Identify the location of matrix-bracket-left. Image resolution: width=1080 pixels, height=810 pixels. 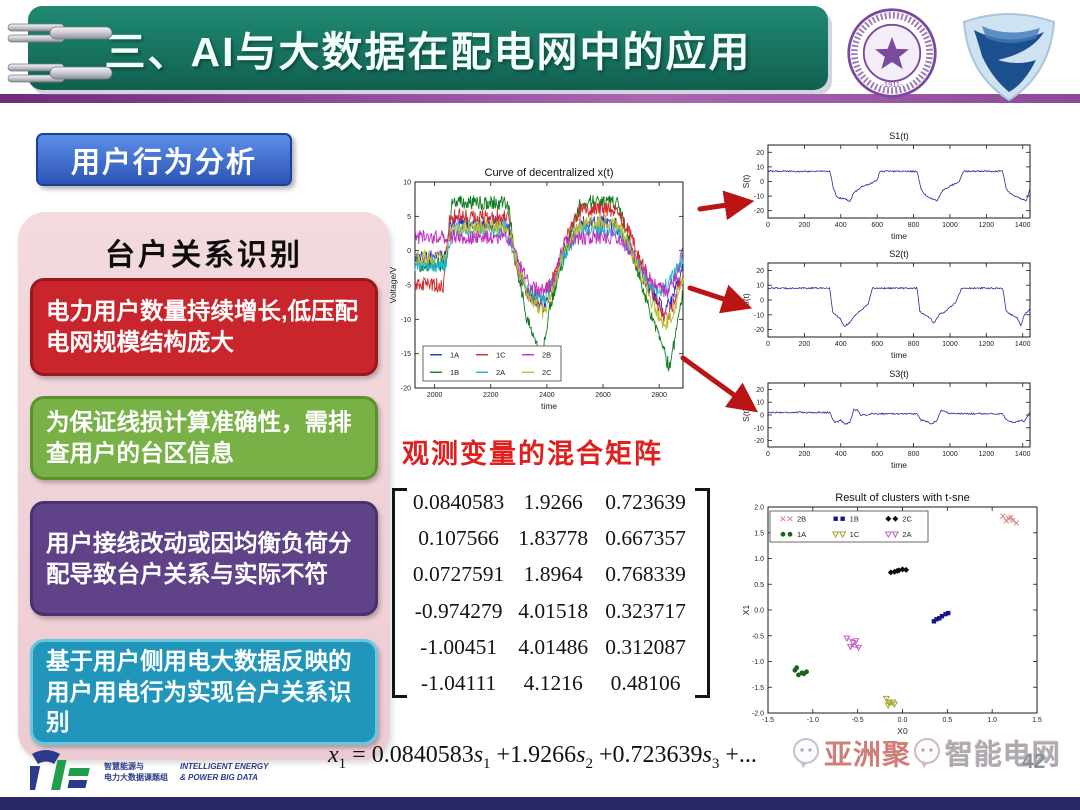
(399, 593).